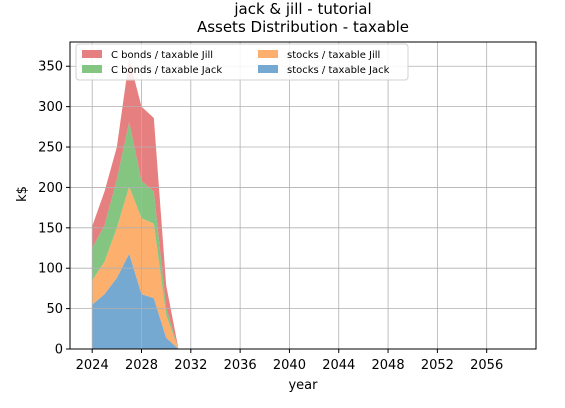 This screenshot has width=565, height=408. What do you see at coordinates (22, 194) in the screenshot?
I see `y-axis-label: k$` at bounding box center [22, 194].